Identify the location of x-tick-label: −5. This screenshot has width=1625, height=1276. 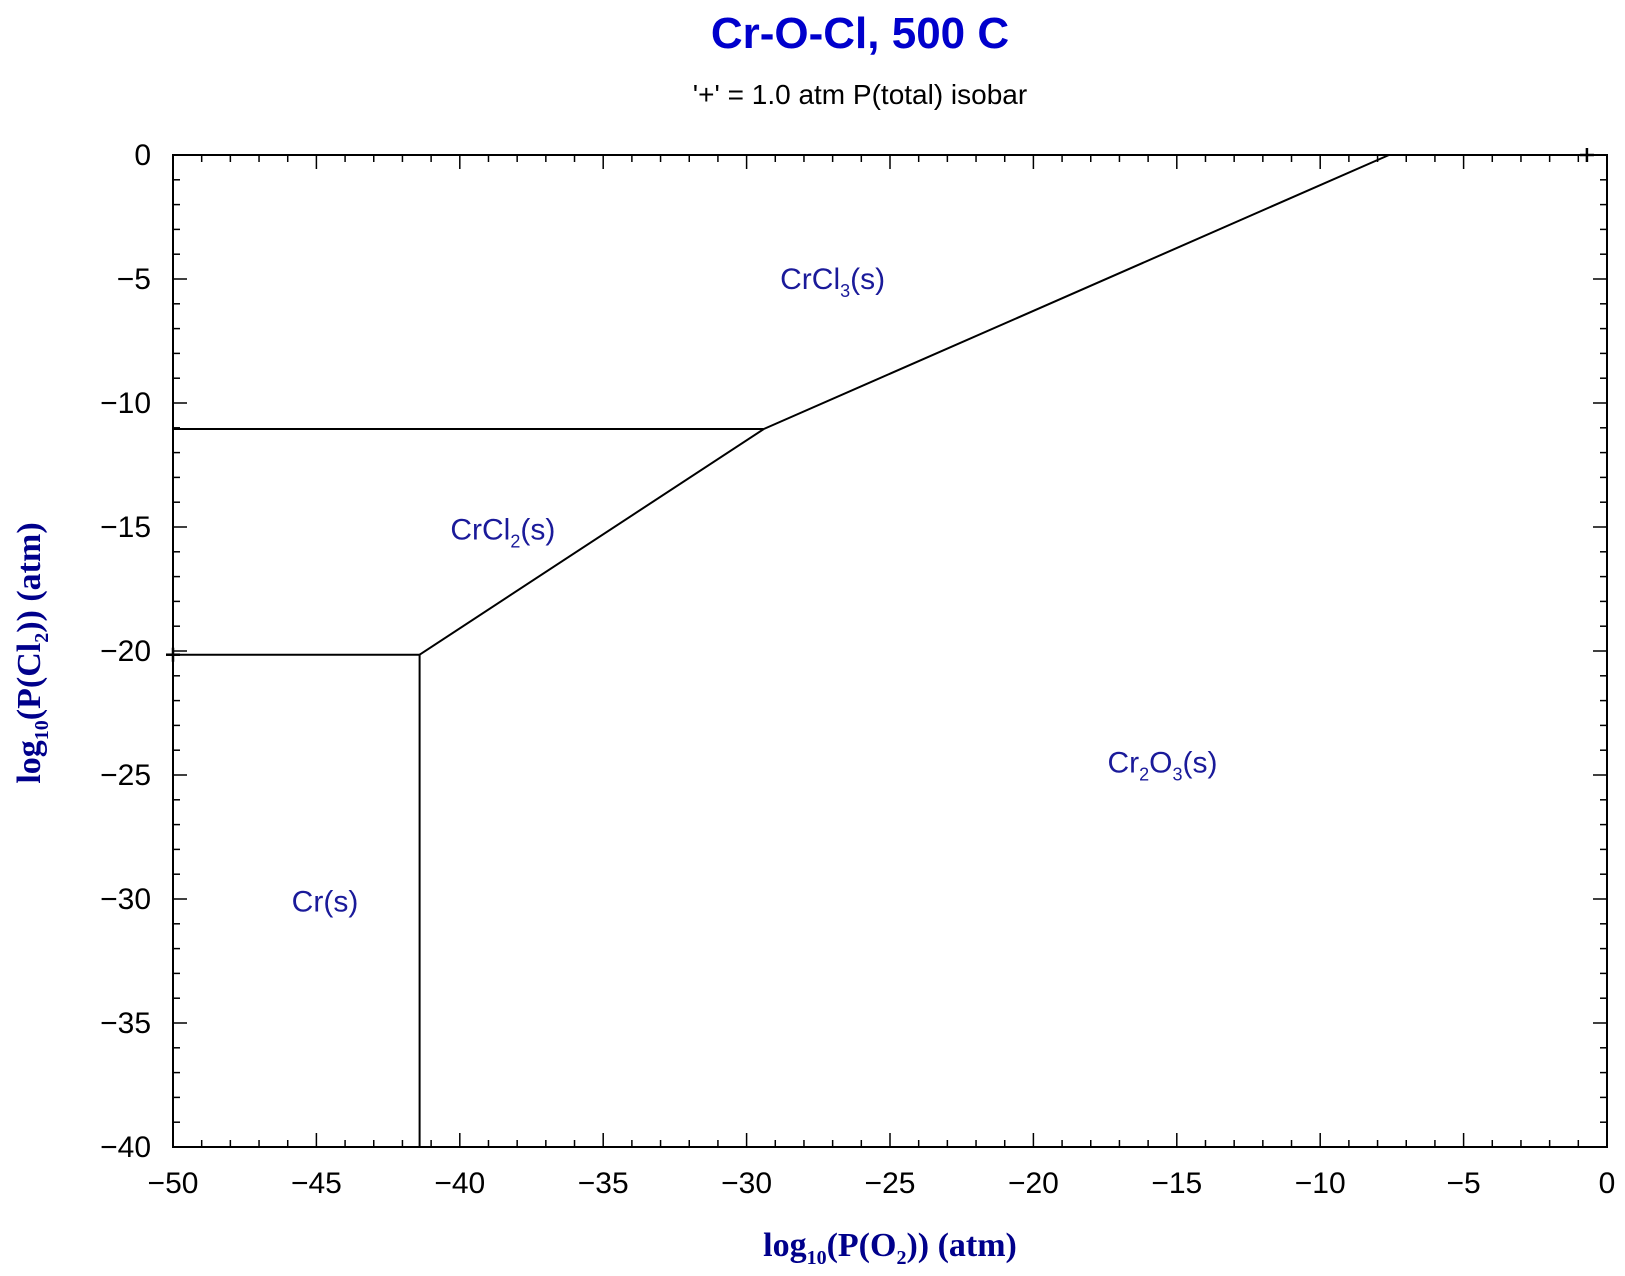
(1463, 1183).